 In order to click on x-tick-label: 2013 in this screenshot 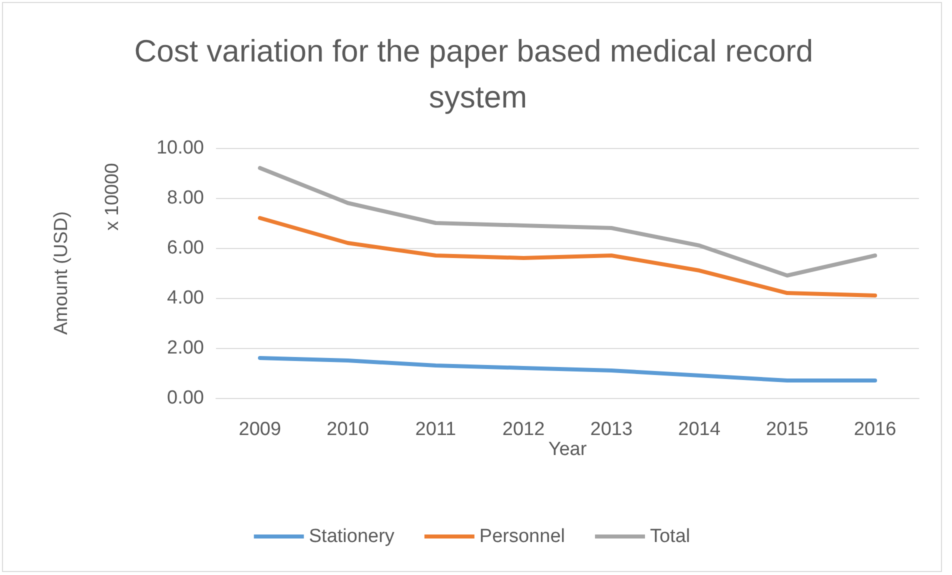, I will do `click(611, 429)`.